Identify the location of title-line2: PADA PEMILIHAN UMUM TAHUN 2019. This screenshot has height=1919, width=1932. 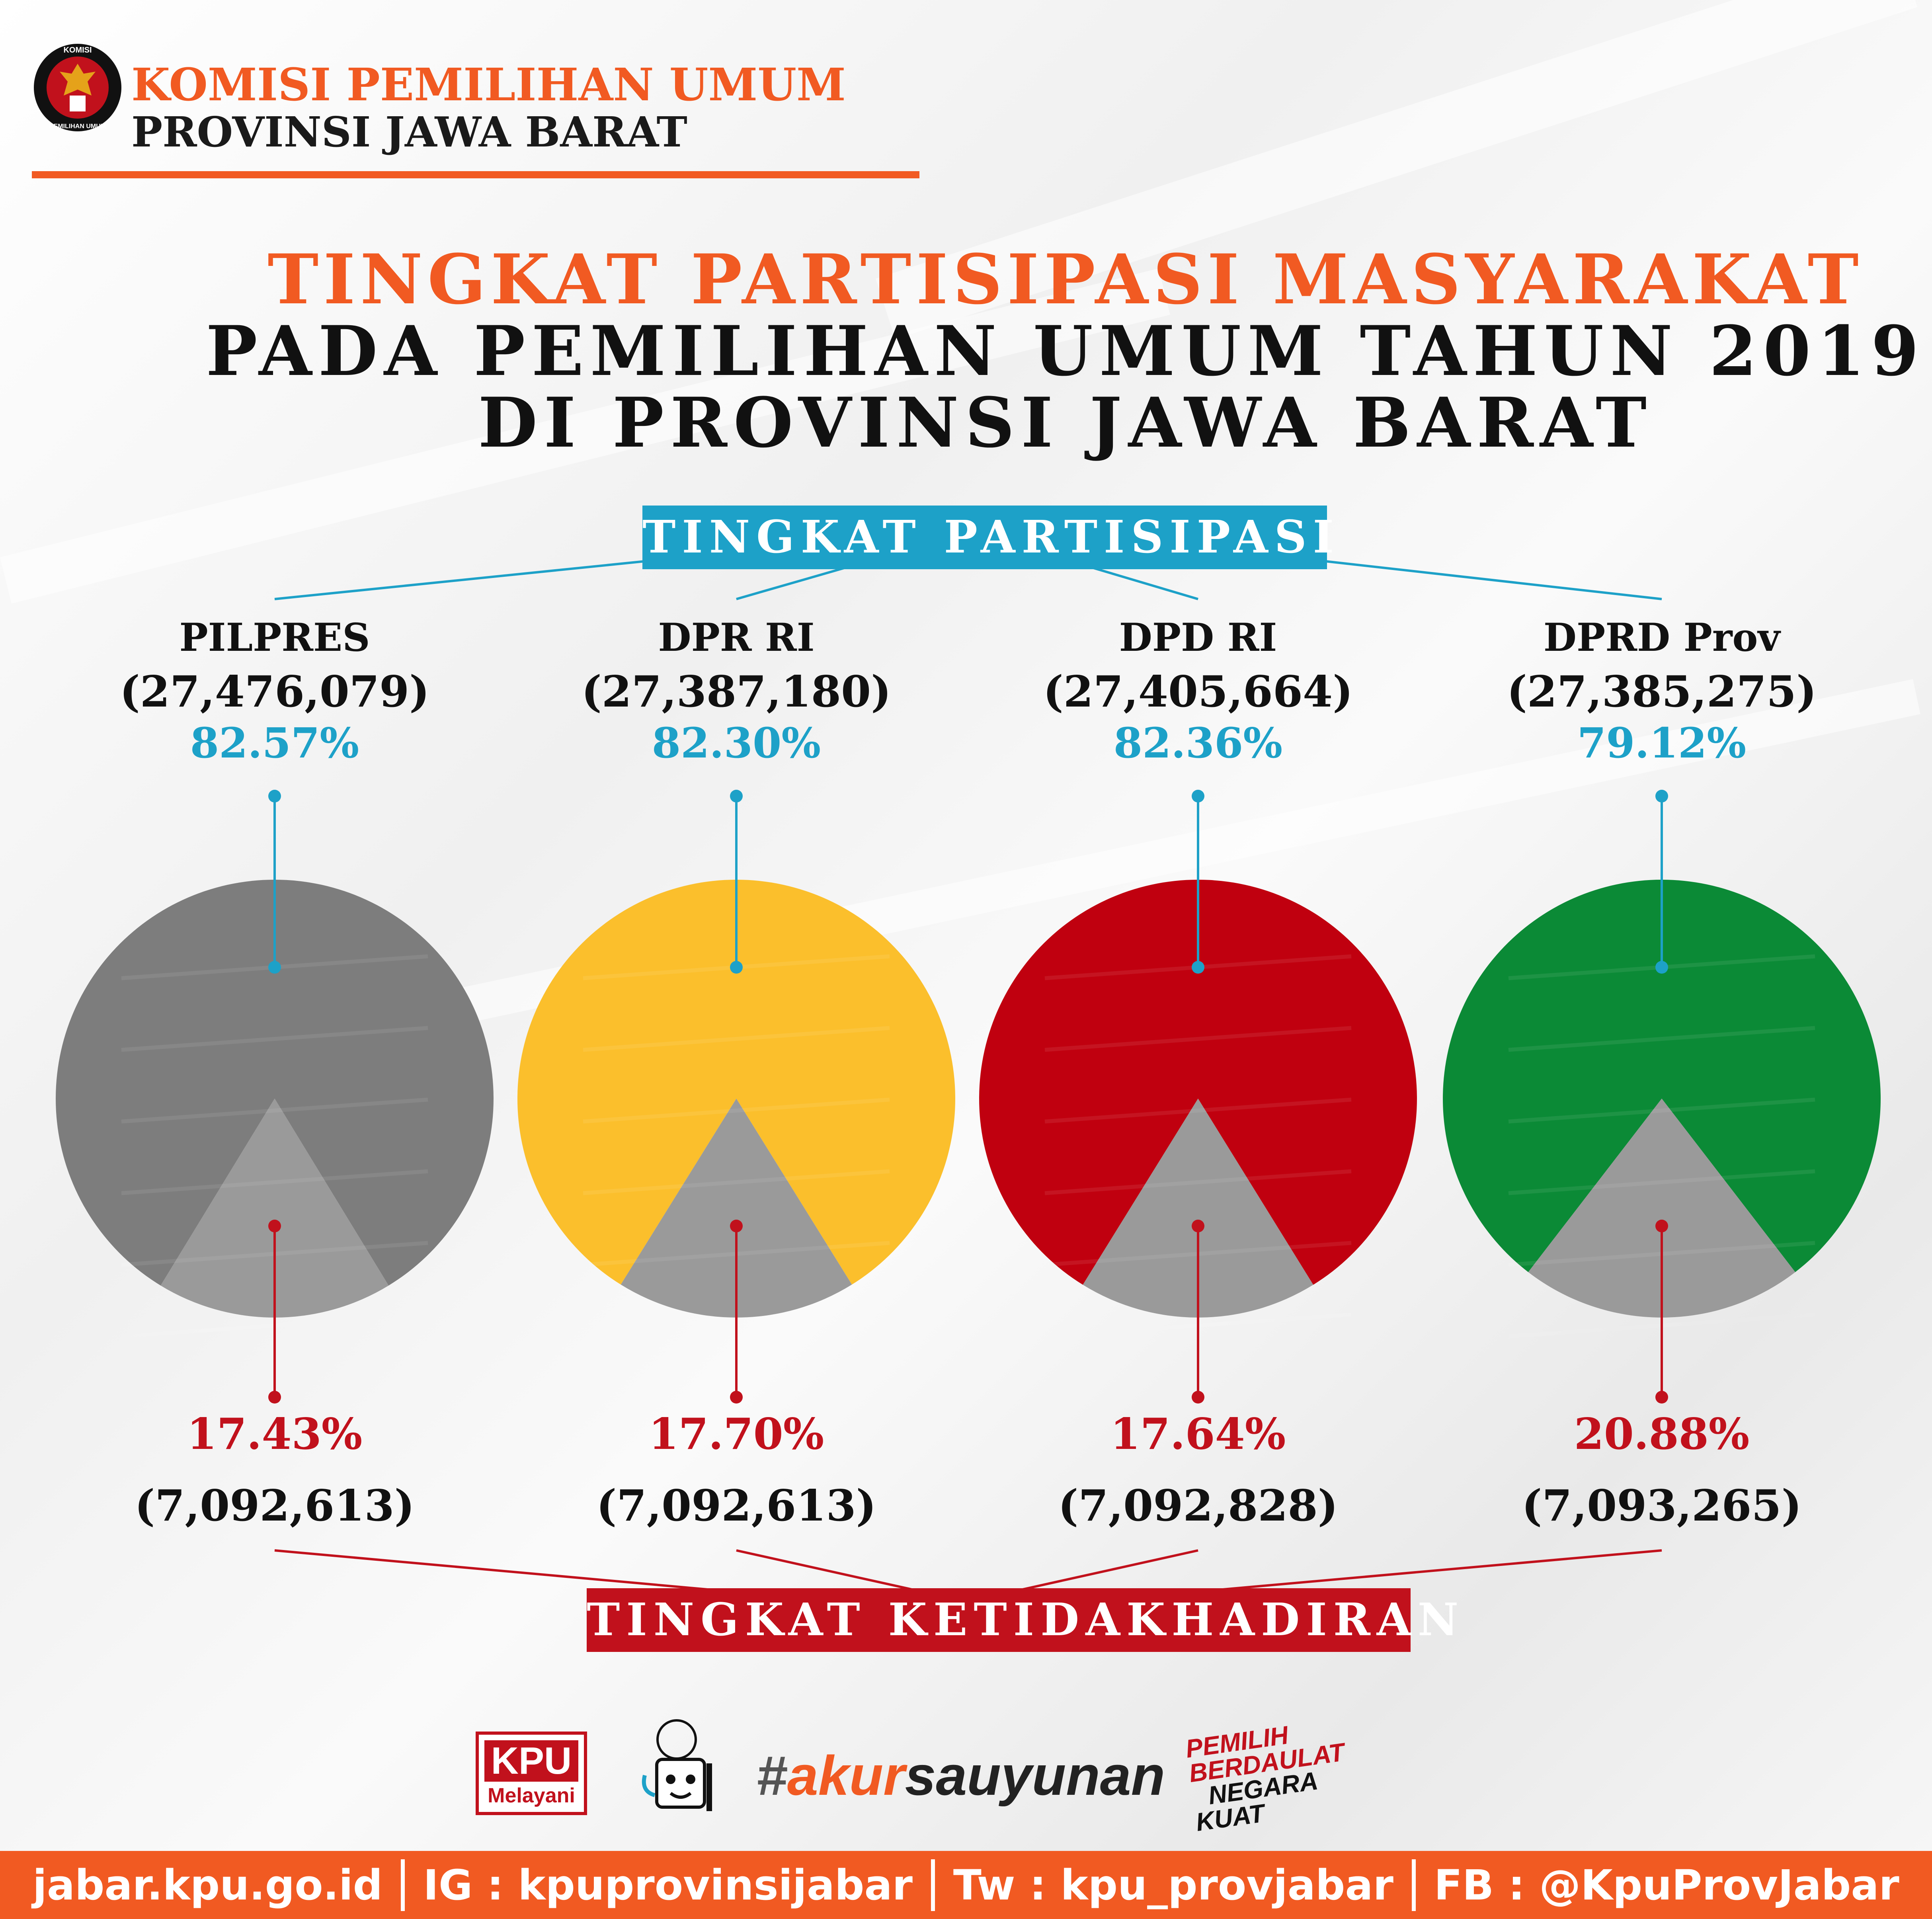
(1065, 350).